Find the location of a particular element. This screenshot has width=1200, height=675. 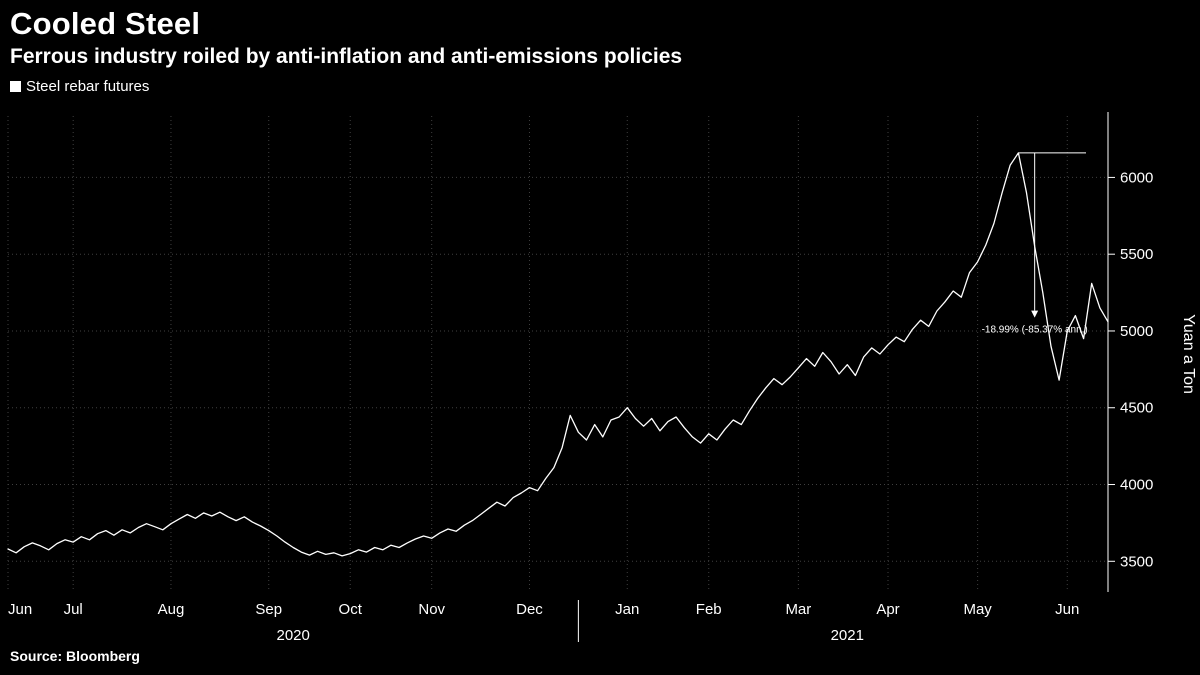

month-label: May is located at coordinates (977, 609).